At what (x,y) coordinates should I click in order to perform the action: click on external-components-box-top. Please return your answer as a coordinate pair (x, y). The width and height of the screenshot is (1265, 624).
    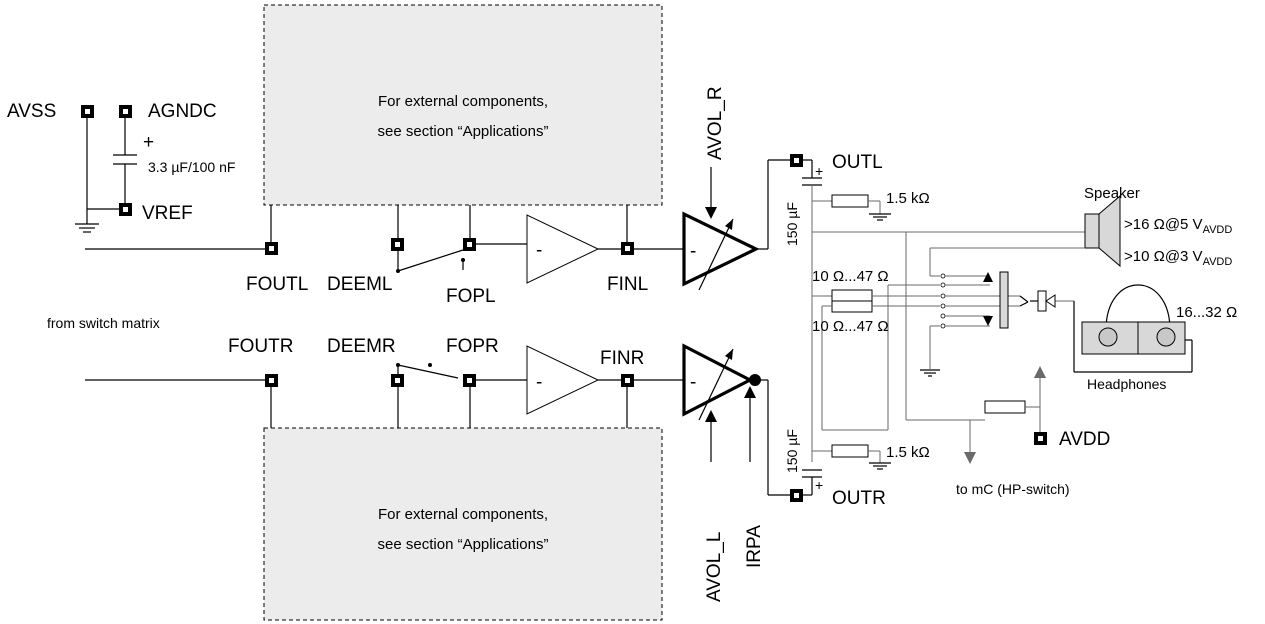
    Looking at the image, I should click on (463, 105).